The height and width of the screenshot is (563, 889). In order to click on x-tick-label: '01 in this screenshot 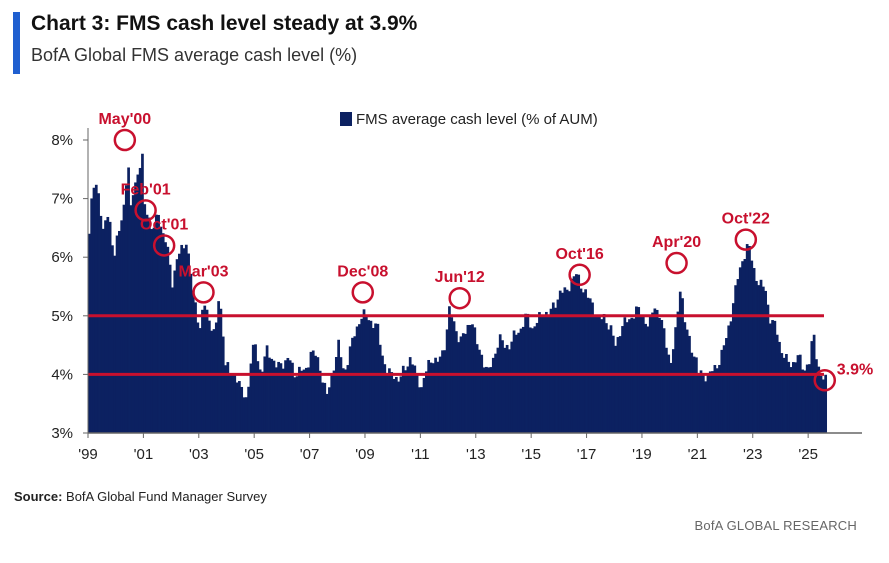, I will do `click(144, 454)`.